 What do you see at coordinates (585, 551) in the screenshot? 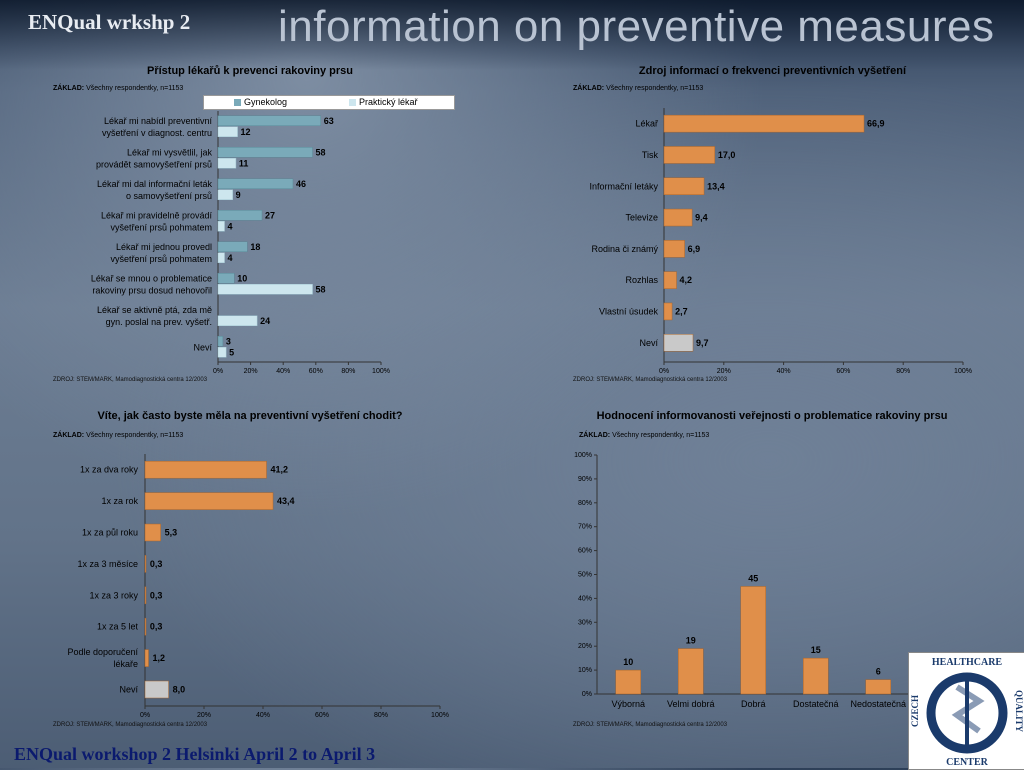
I see `c4-y-tick-label: 60%` at bounding box center [585, 551].